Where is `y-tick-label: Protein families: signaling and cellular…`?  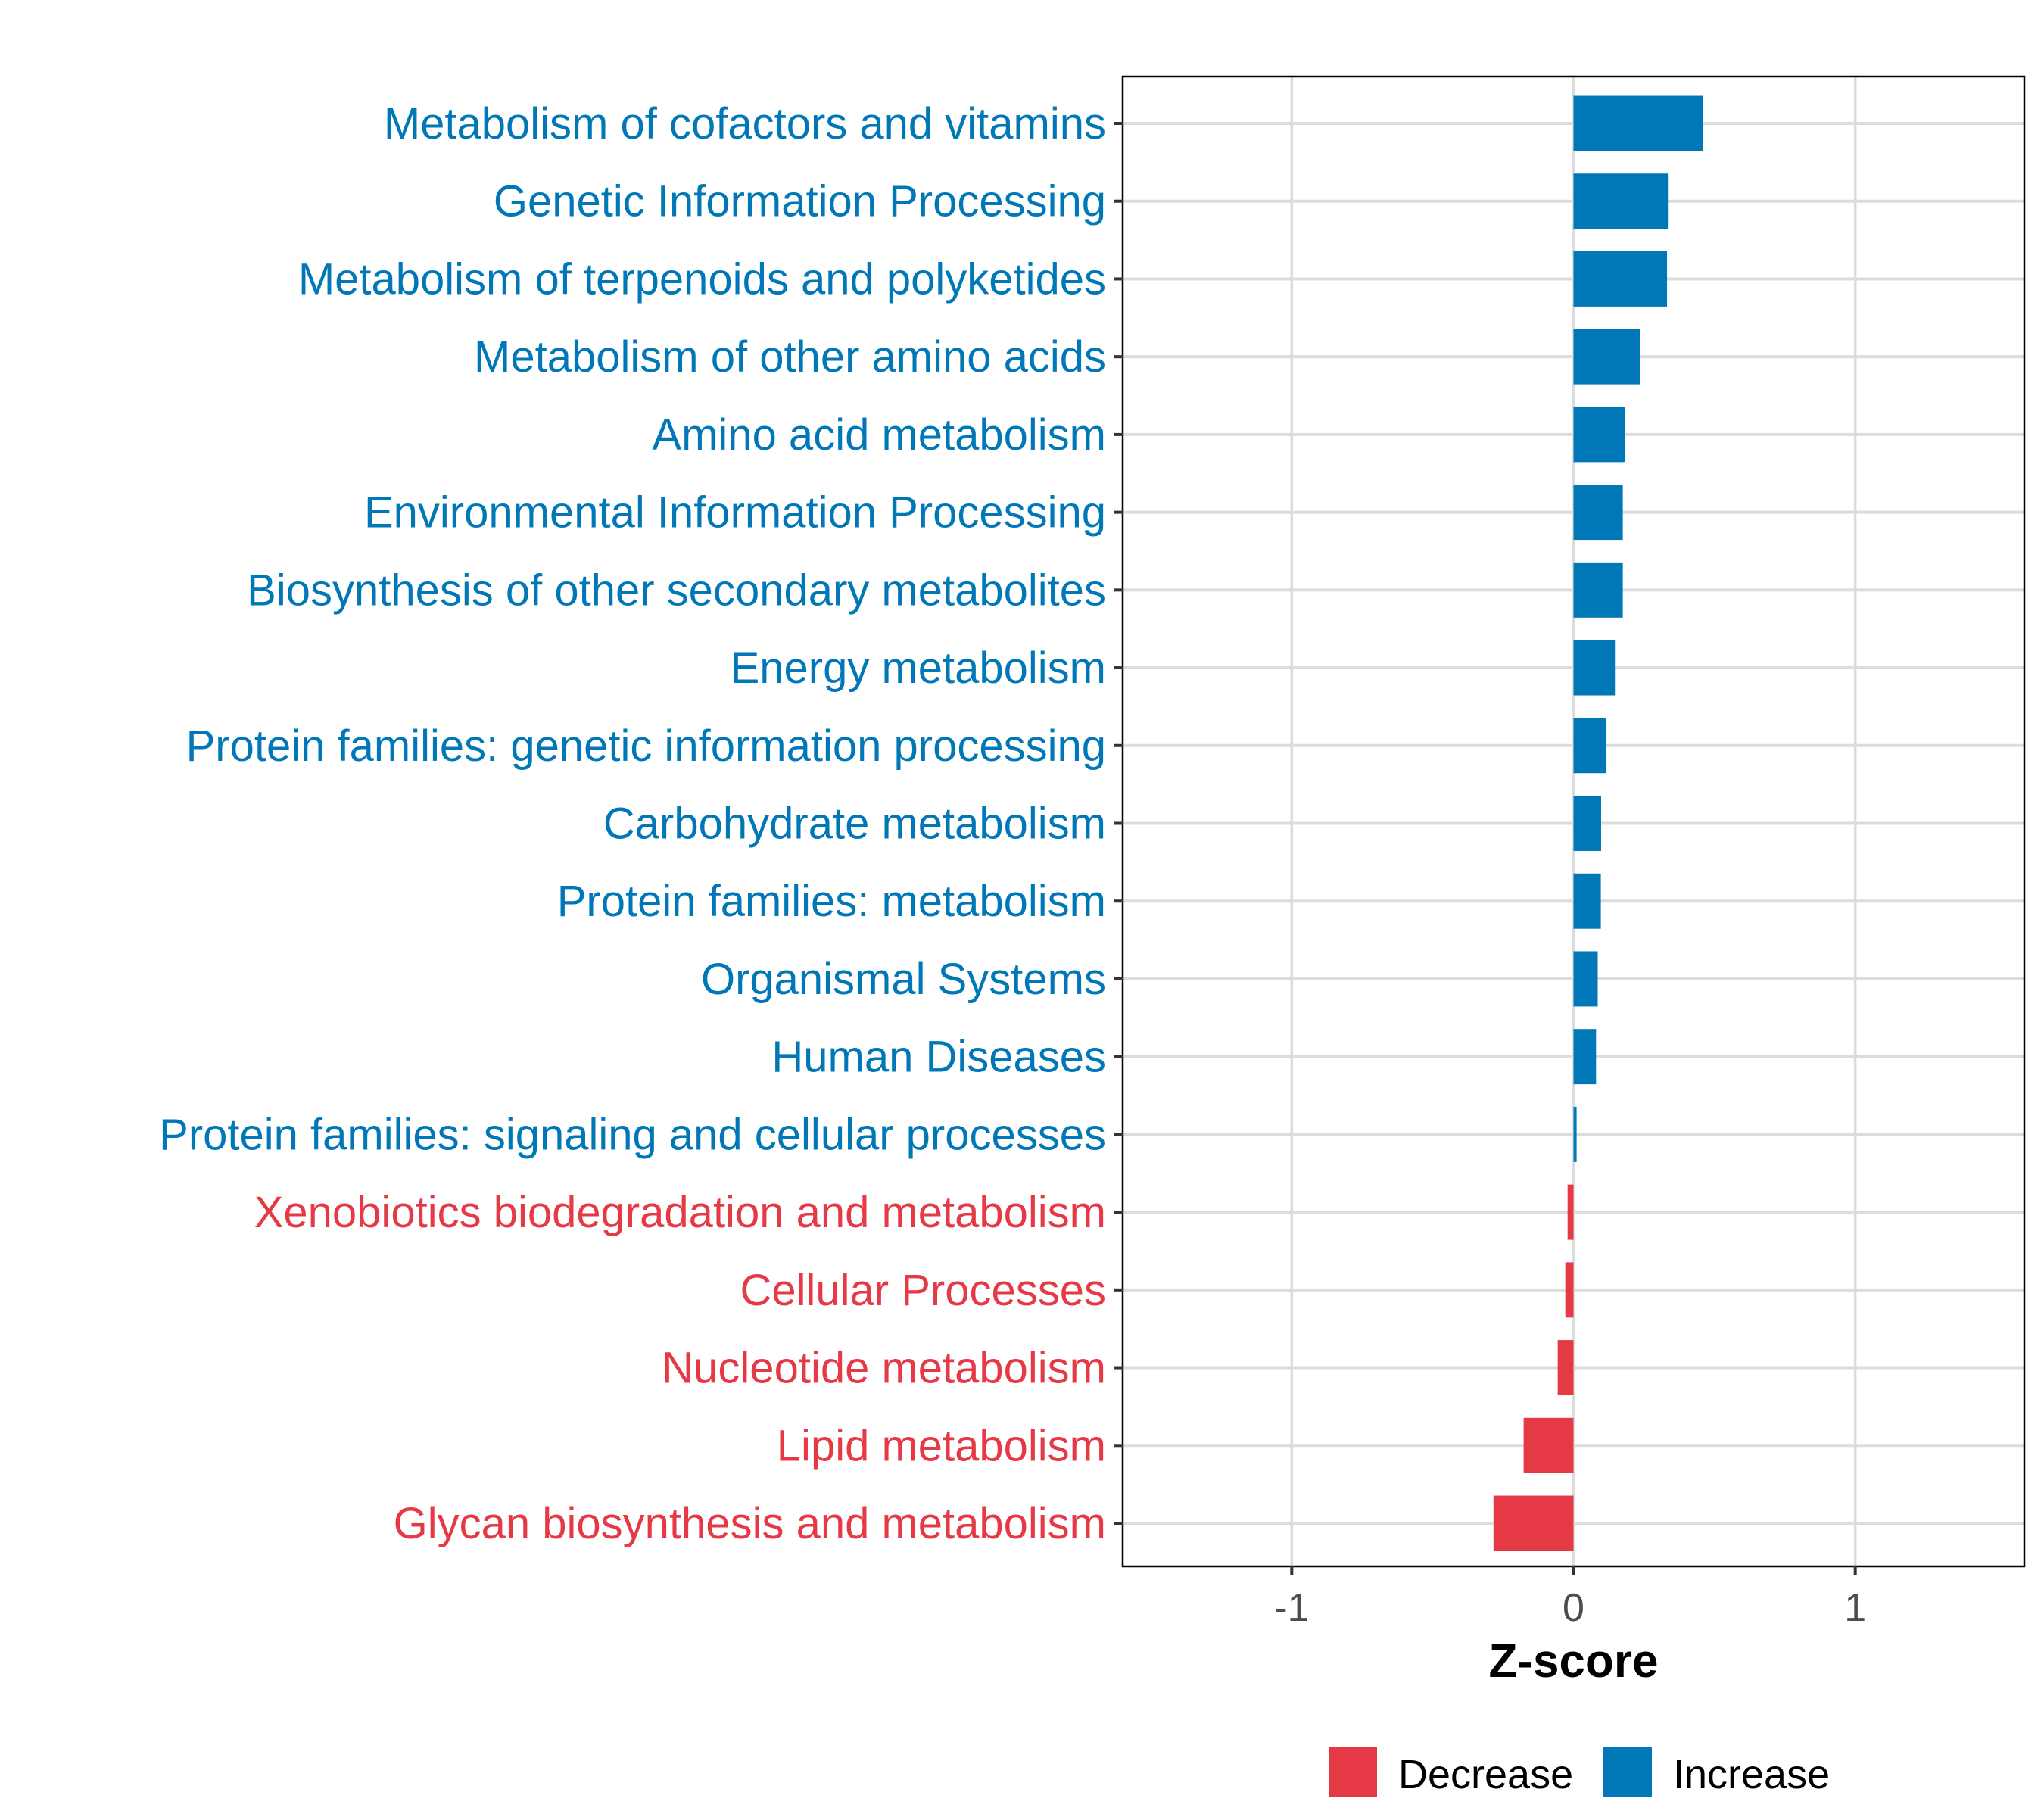
y-tick-label: Protein families: signaling and cellular… is located at coordinates (632, 1134).